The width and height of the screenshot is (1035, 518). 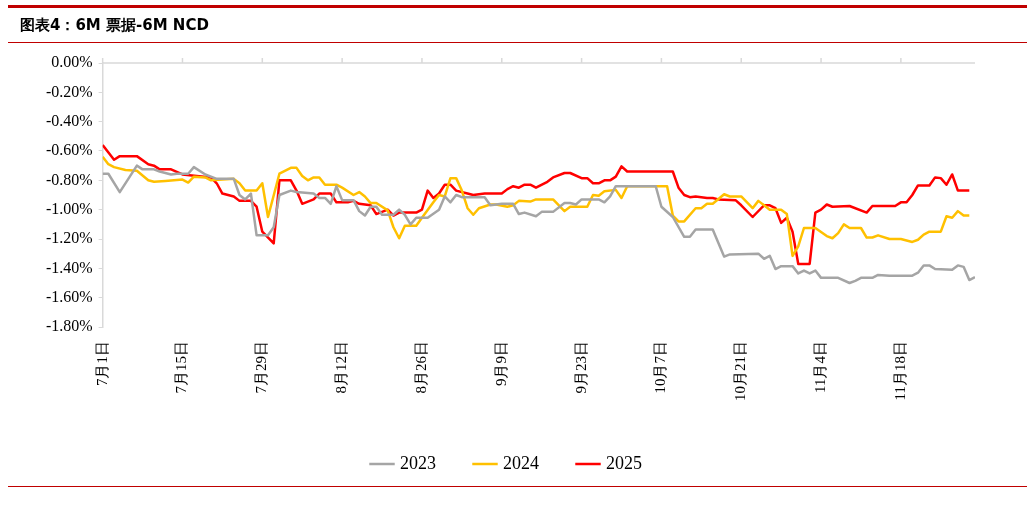 I want to click on x-tick-label: 11月4日, so click(x=819, y=367).